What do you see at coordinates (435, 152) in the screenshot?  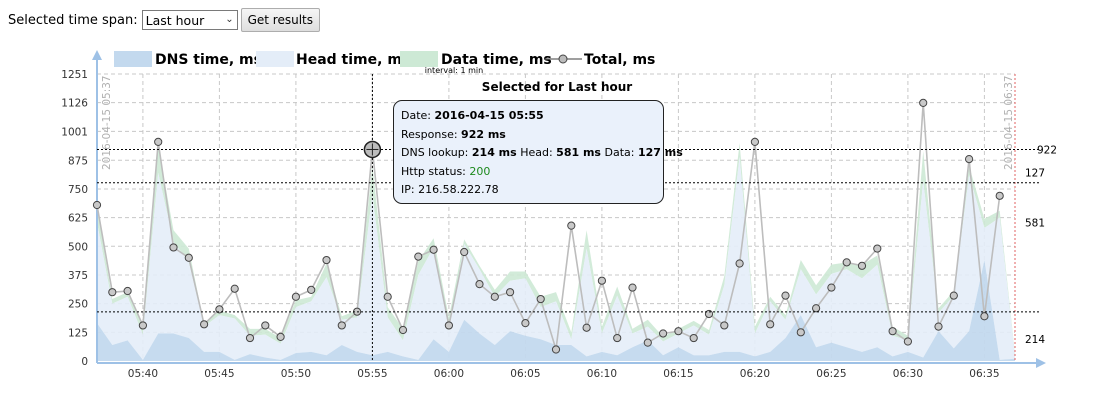 I see `tooltip-dns-label: DNS lookup:` at bounding box center [435, 152].